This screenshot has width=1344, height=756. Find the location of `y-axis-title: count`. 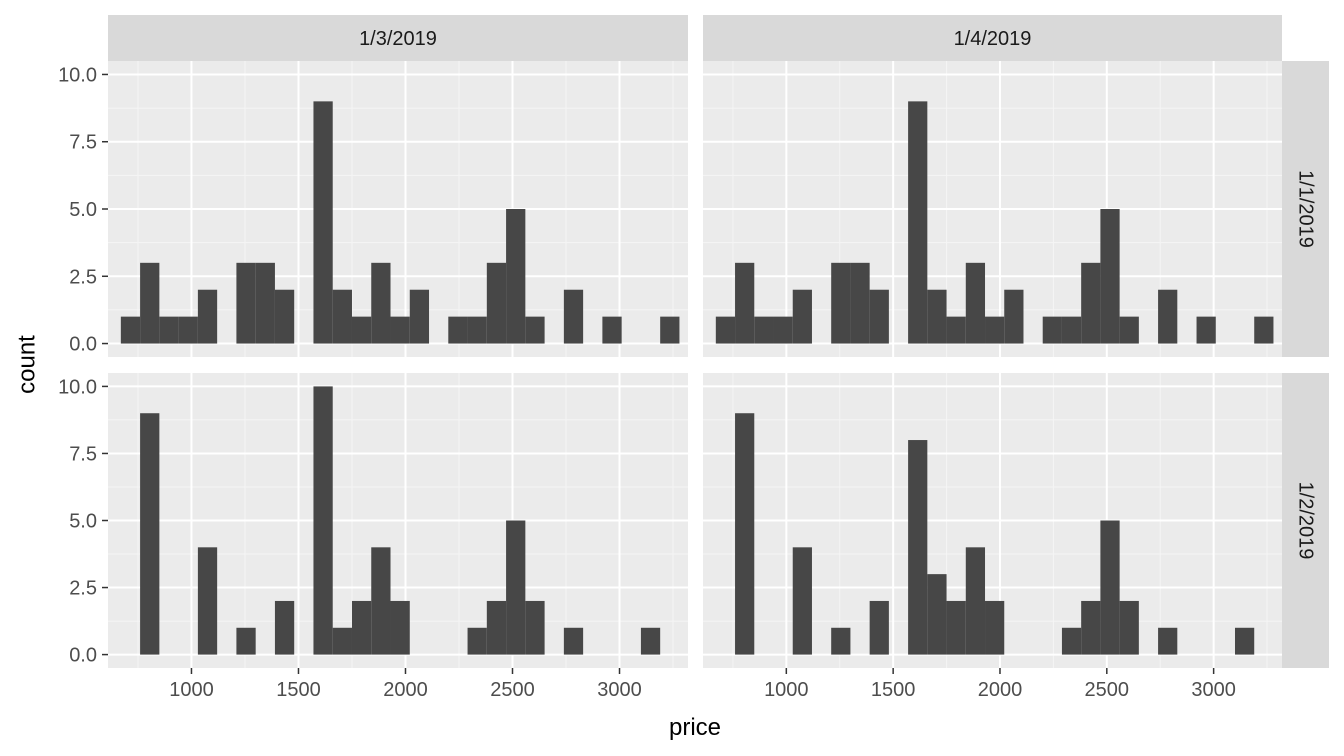

y-axis-title: count is located at coordinates (27, 364).